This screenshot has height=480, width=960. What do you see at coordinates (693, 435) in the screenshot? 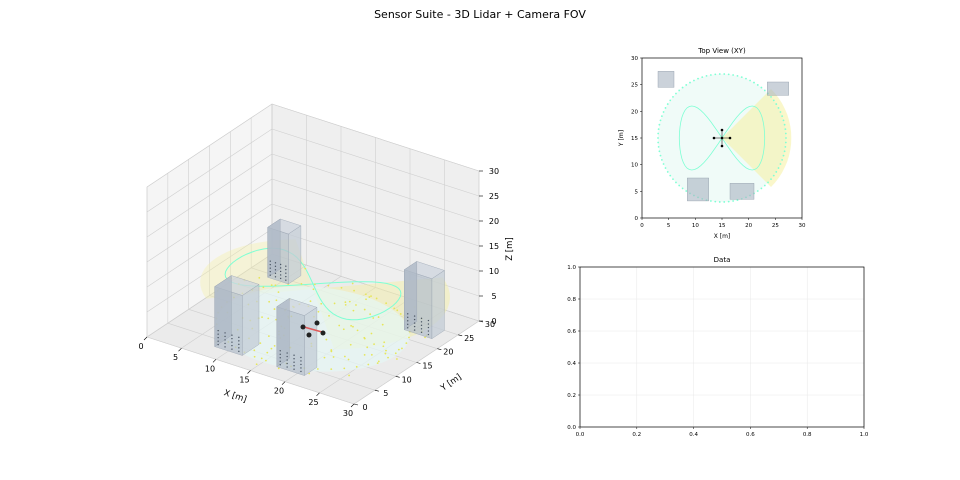
I see `x-tick-label: 0.4` at bounding box center [693, 435].